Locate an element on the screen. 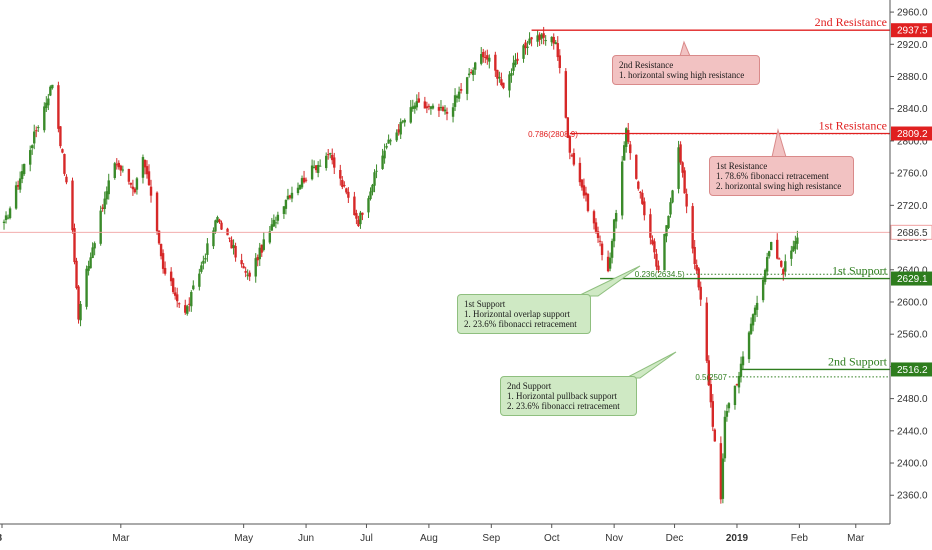 This screenshot has width=932, height=550. price-badge is located at coordinates (911, 232).